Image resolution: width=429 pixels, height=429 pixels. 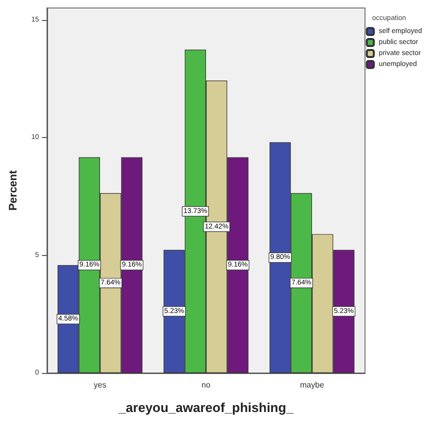 What do you see at coordinates (206, 385) in the screenshot?
I see `x-tick-label: no` at bounding box center [206, 385].